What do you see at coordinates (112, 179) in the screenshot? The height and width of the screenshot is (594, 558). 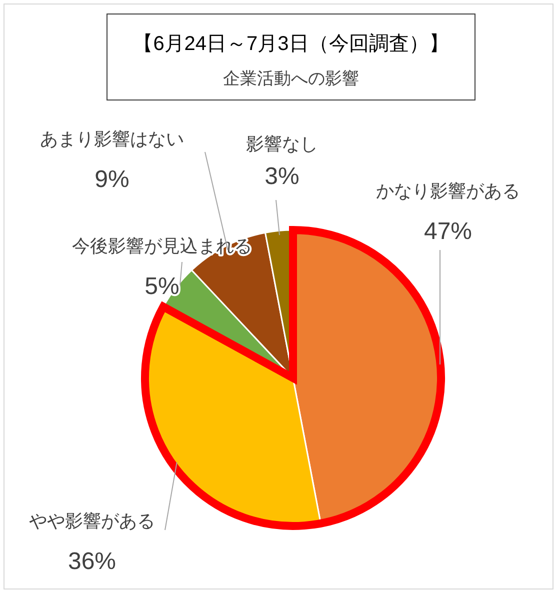 I see `data-label: 9%` at bounding box center [112, 179].